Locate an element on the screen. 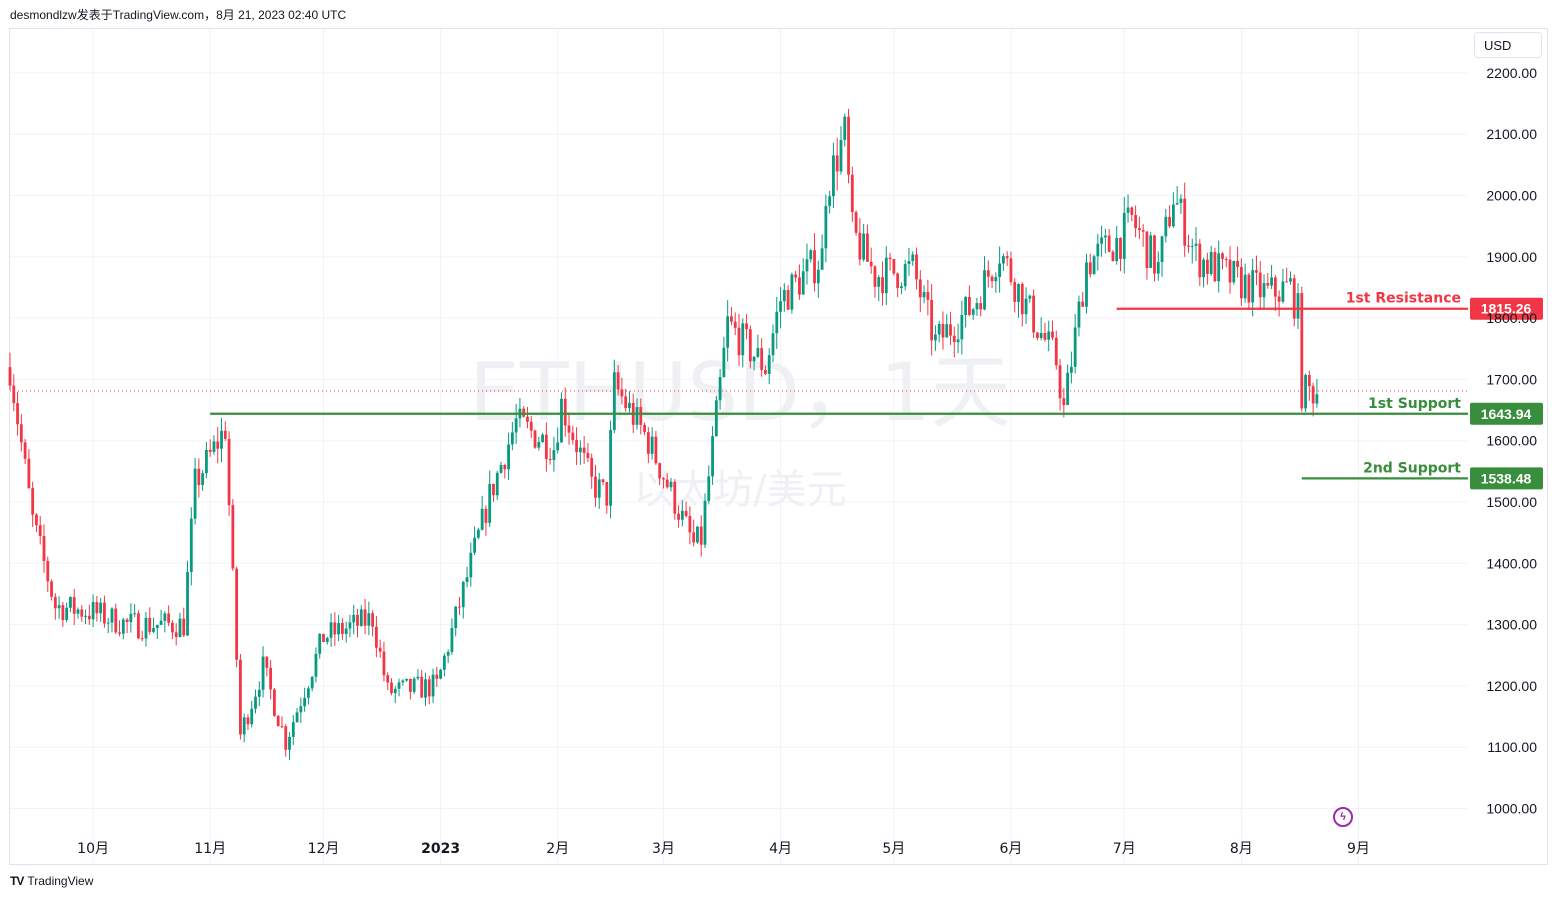  support-price-tag is located at coordinates (1506, 478).